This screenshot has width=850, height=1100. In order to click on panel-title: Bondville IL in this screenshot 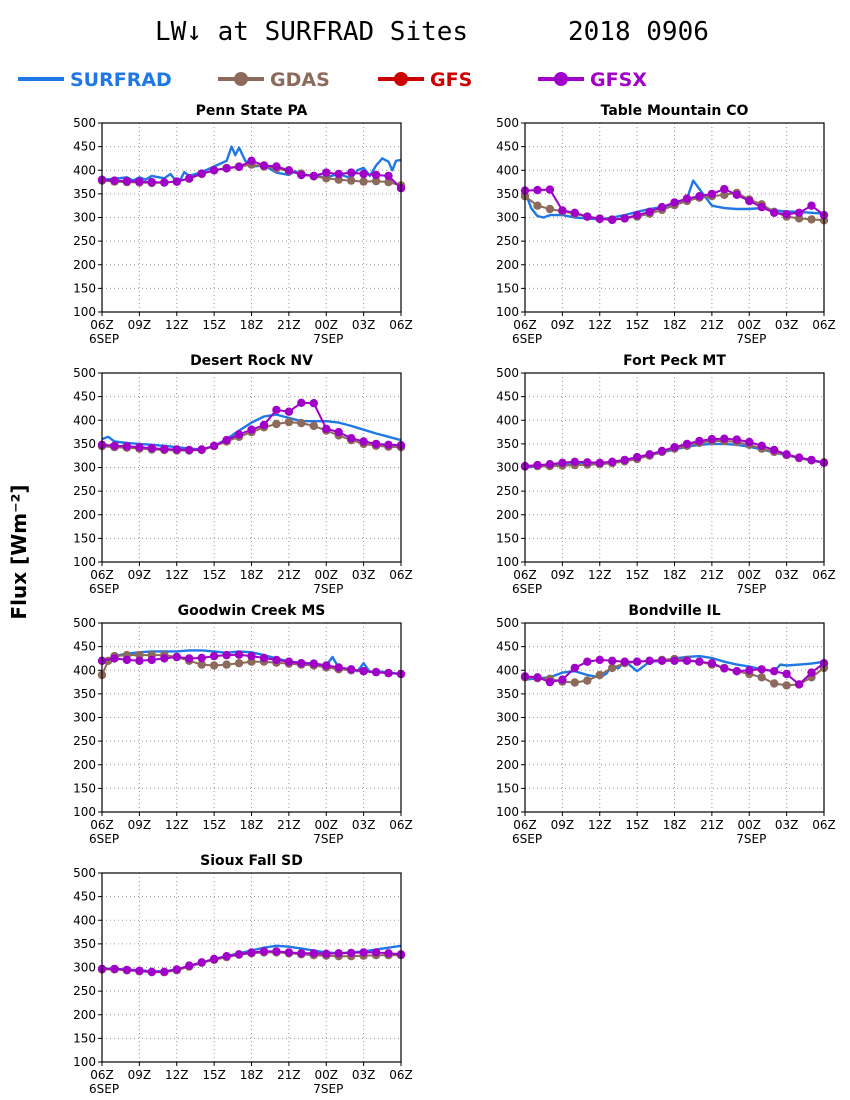, I will do `click(674, 611)`.